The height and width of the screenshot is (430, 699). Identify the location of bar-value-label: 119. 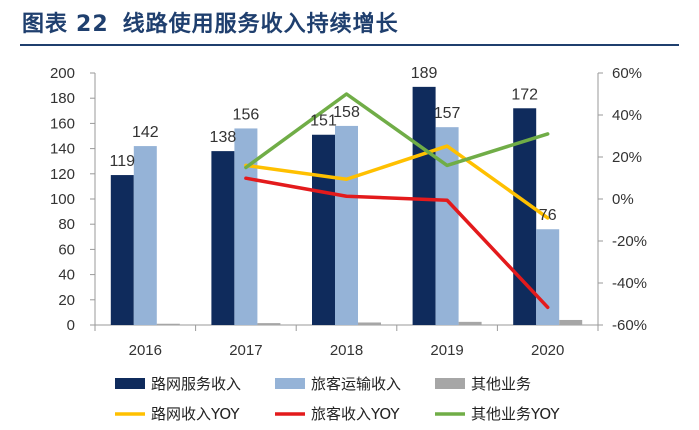
(123, 161).